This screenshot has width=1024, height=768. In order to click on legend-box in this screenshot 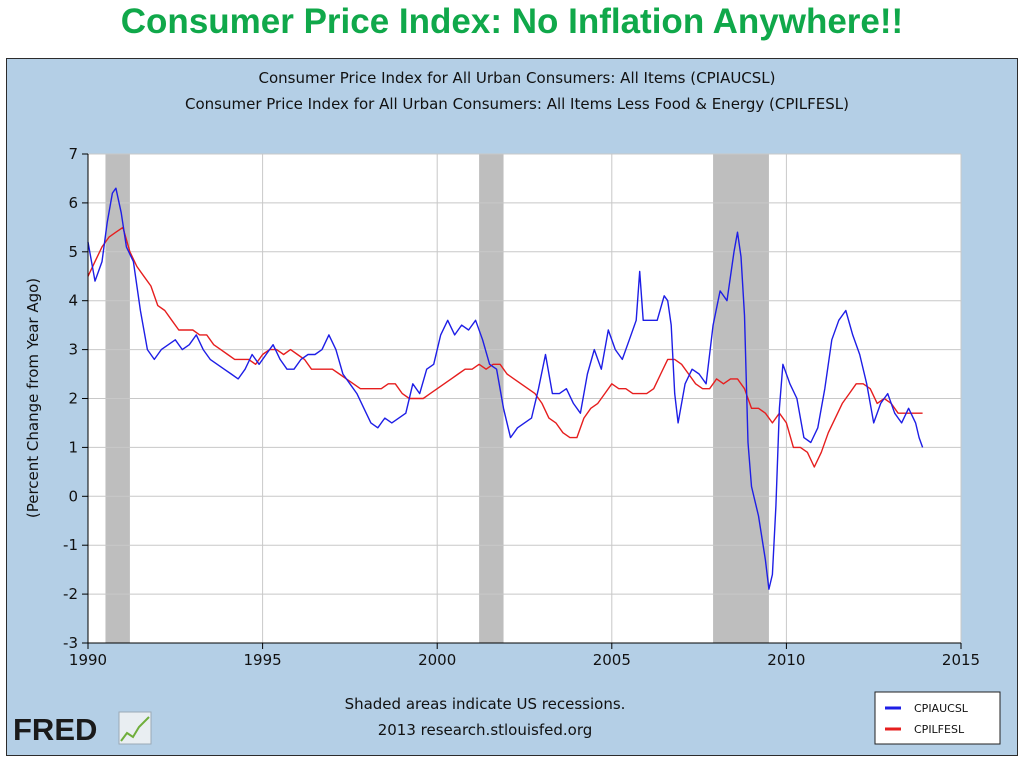, I will do `click(937, 718)`.